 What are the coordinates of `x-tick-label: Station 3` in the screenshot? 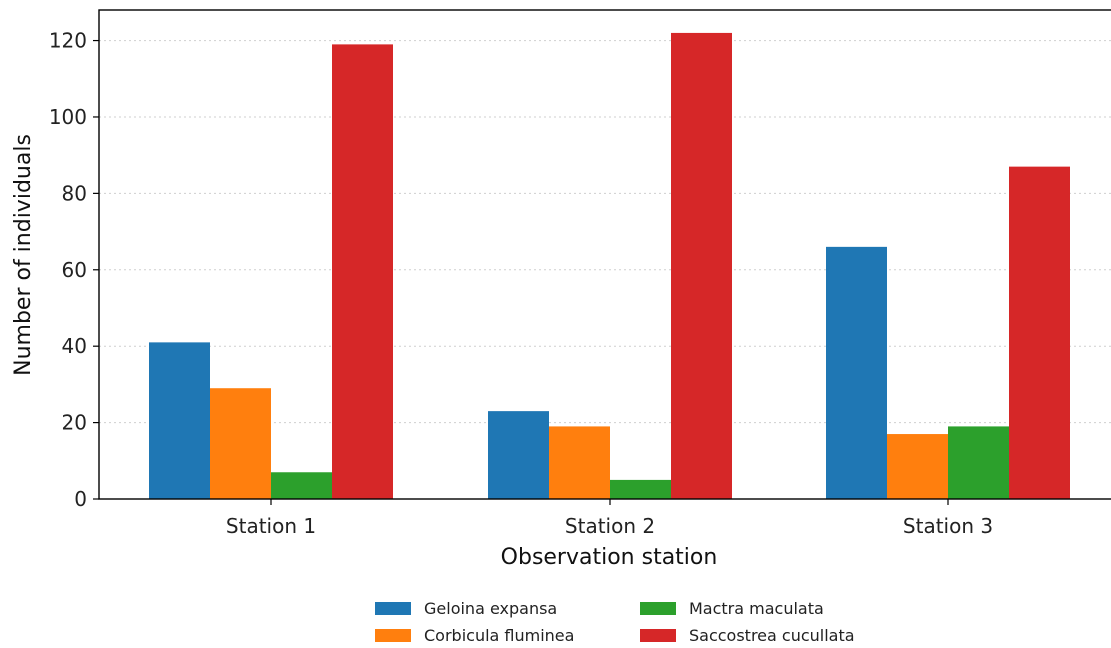 It's located at (948, 526).